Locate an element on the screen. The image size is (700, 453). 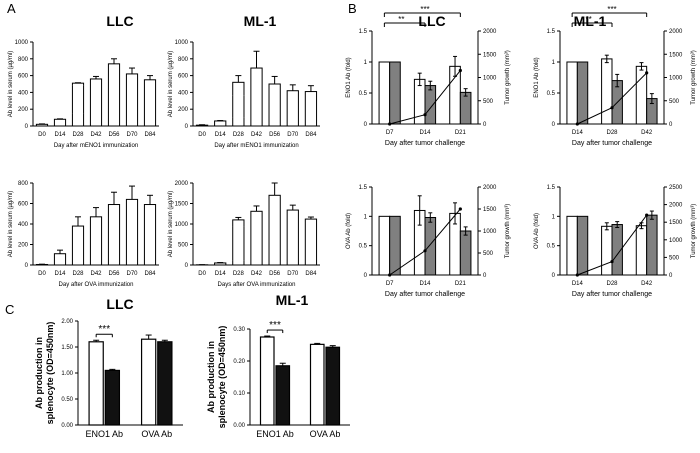
B4-y2-tick-label: 1000 is located at coordinates (676, 241).